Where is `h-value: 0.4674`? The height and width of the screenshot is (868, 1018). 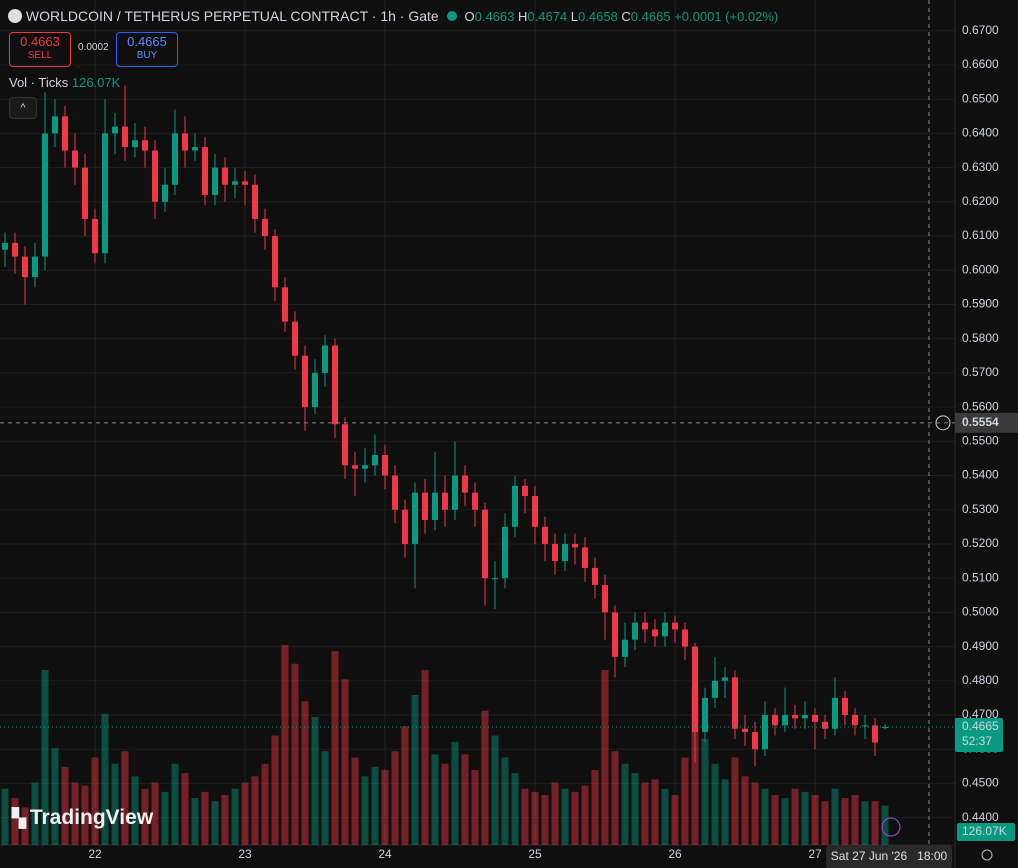 h-value: 0.4674 is located at coordinates (547, 16).